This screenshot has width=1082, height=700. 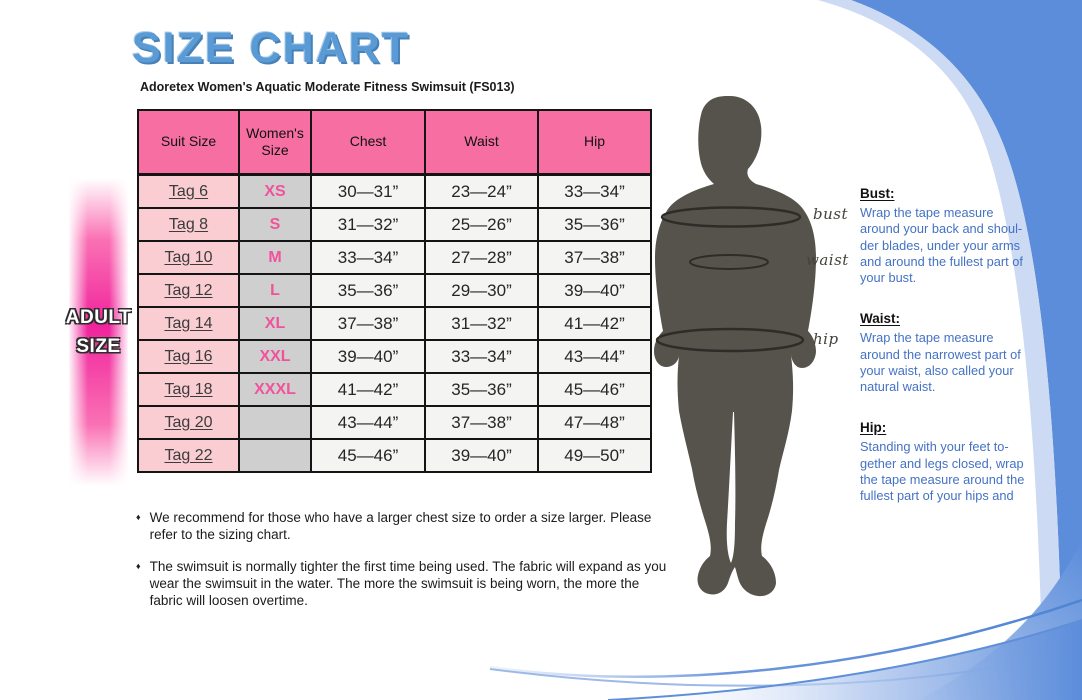 What do you see at coordinates (188, 142) in the screenshot?
I see `header-suit-size: Suit Size` at bounding box center [188, 142].